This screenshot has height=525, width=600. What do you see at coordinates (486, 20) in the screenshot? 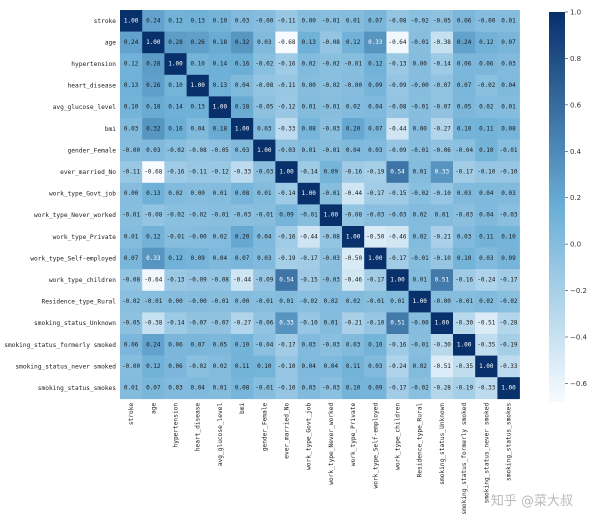
I see `cell-value-label: -0.00` at bounding box center [486, 20].